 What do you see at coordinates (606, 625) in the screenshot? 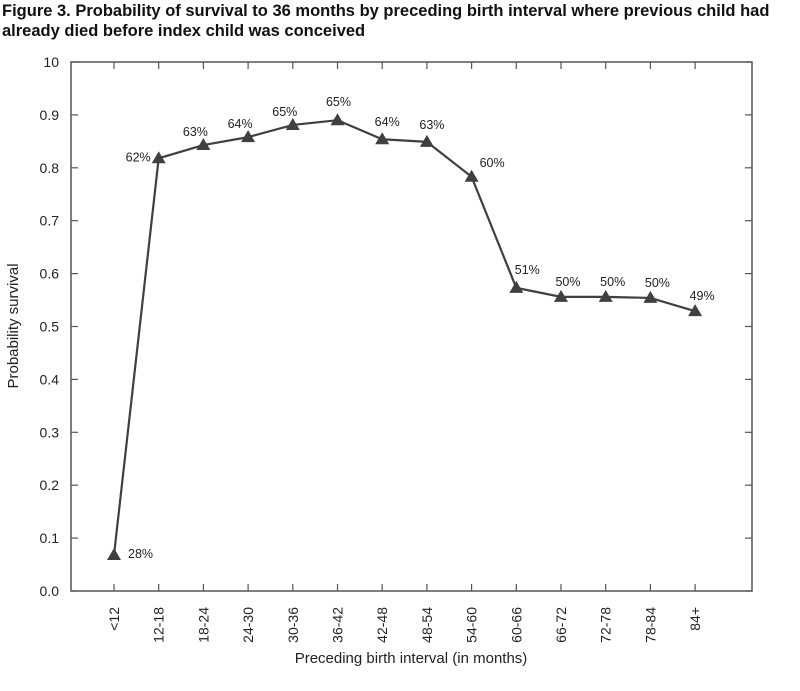
I see `x-tick-label: 72-78` at bounding box center [606, 625].